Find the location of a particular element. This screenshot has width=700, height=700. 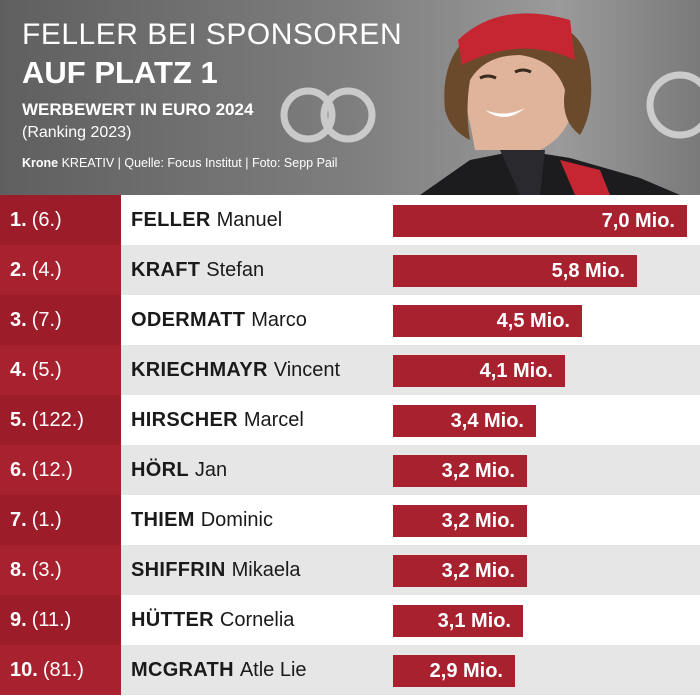

subtitle-note: (Ranking 2023) is located at coordinates (77, 132).